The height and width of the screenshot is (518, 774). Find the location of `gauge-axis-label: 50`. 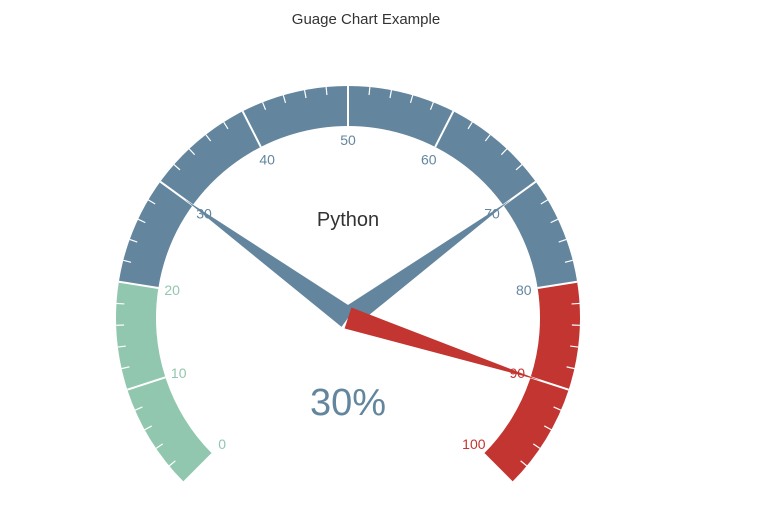

gauge-axis-label: 50 is located at coordinates (348, 140).